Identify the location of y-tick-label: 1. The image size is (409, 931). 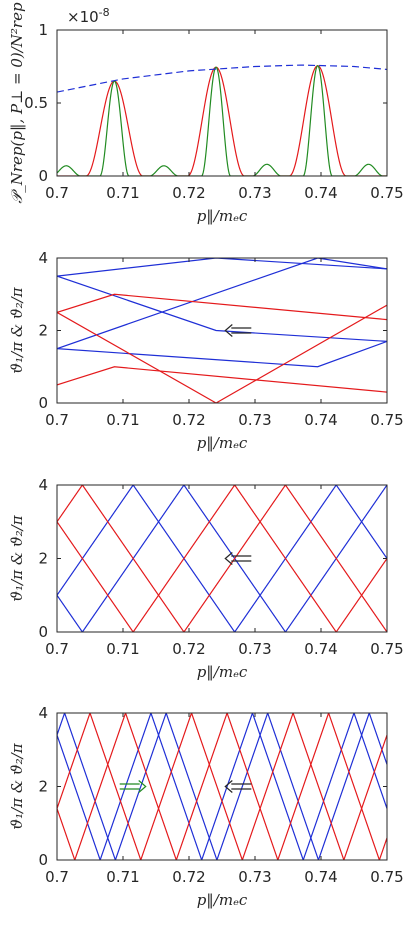
(43, 30).